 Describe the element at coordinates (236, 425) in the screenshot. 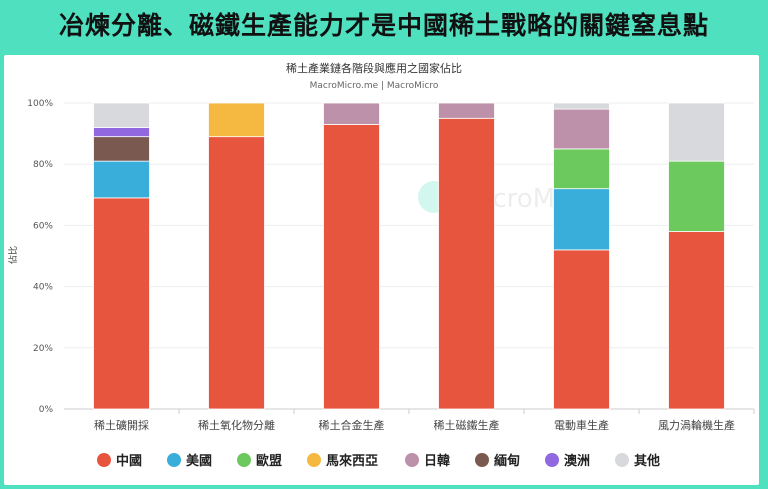

I see `x-tick-label: 稀土氧化物分離` at that location.